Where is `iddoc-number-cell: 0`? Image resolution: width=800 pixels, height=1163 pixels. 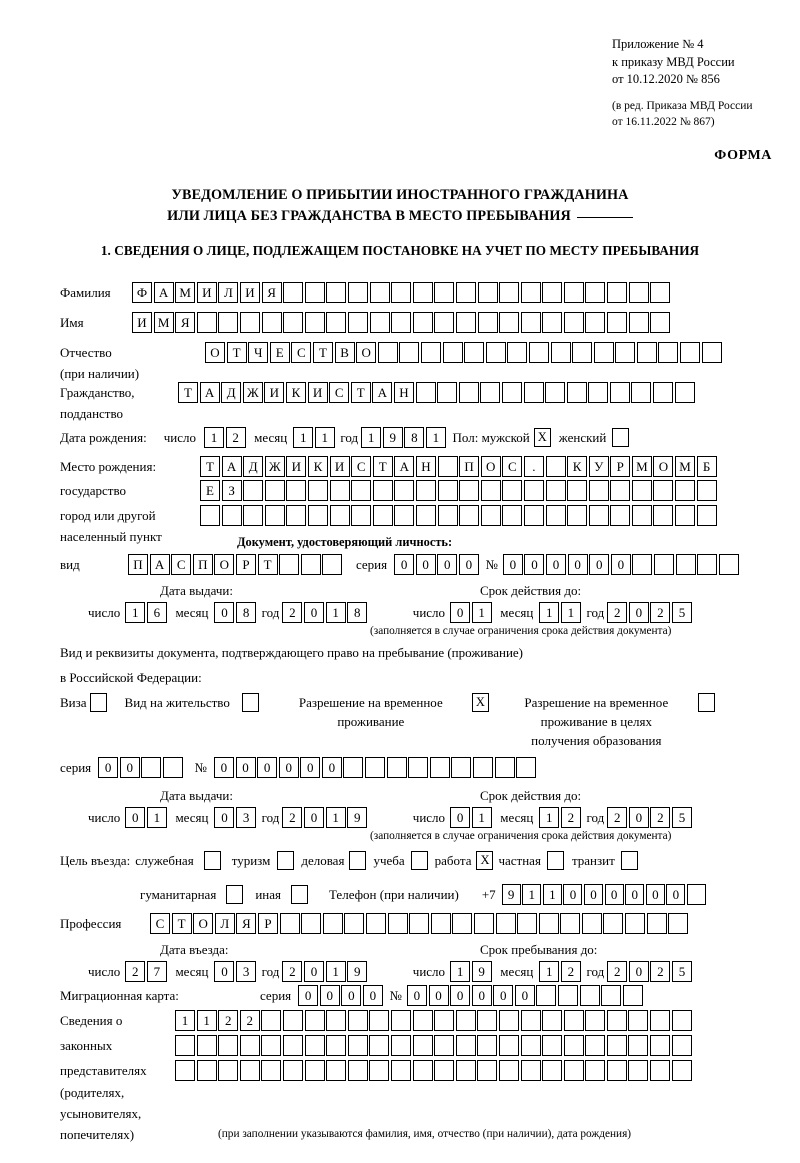
iddoc-number-cell: 0 is located at coordinates (512, 564).